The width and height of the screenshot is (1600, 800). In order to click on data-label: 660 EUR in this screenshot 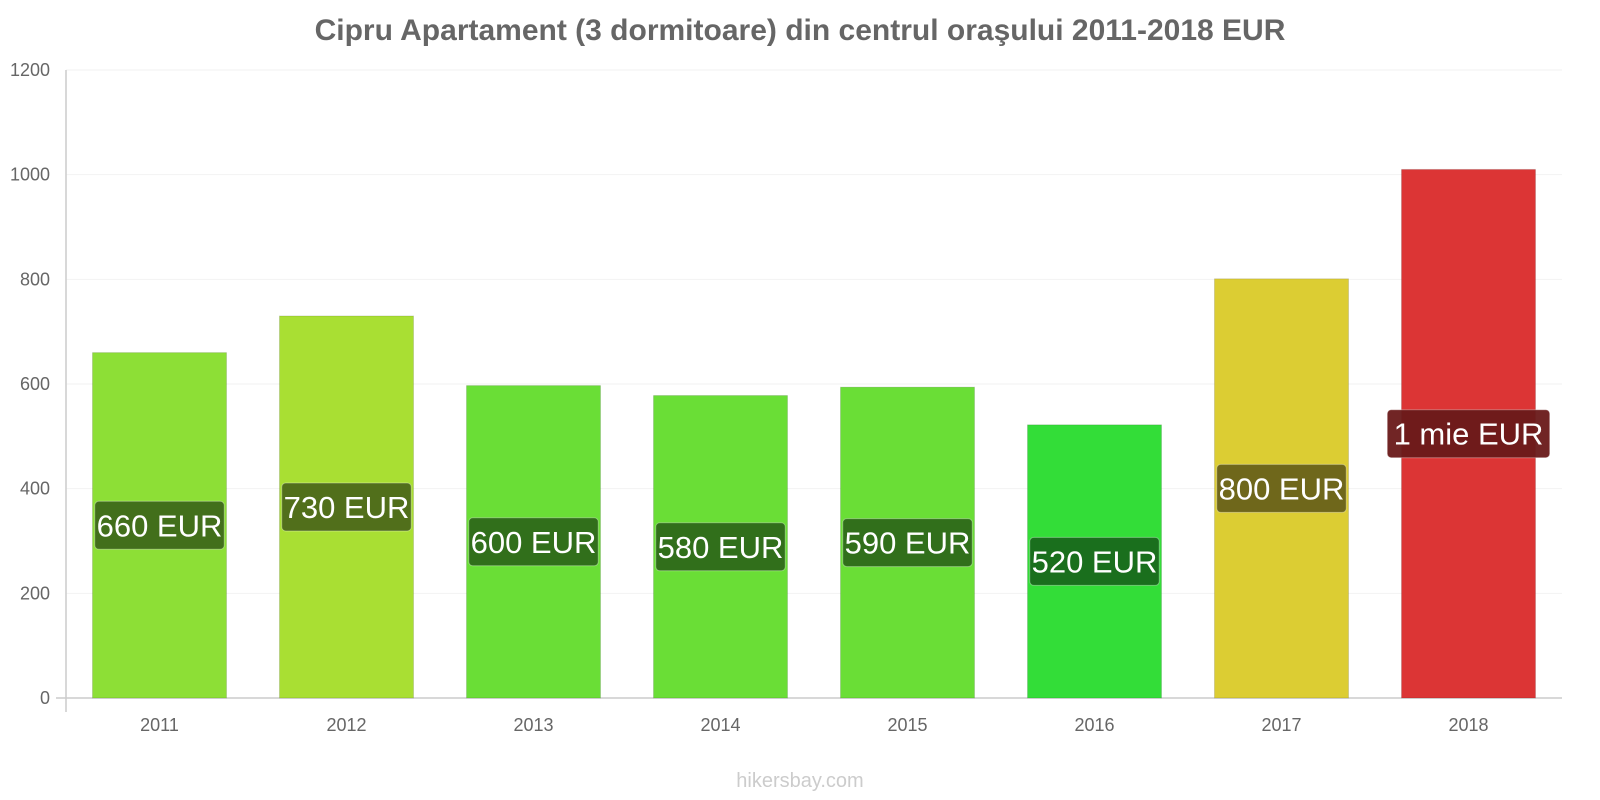, I will do `click(160, 525)`.